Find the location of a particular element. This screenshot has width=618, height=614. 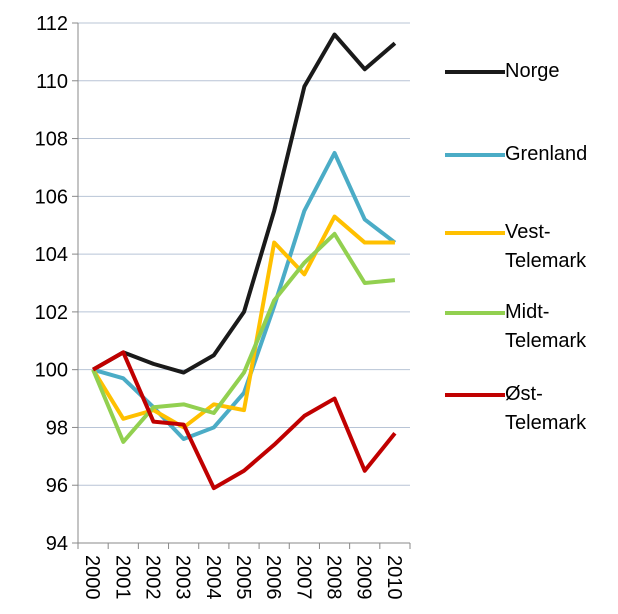

y-tick-label: 94 is located at coordinates (57, 544).